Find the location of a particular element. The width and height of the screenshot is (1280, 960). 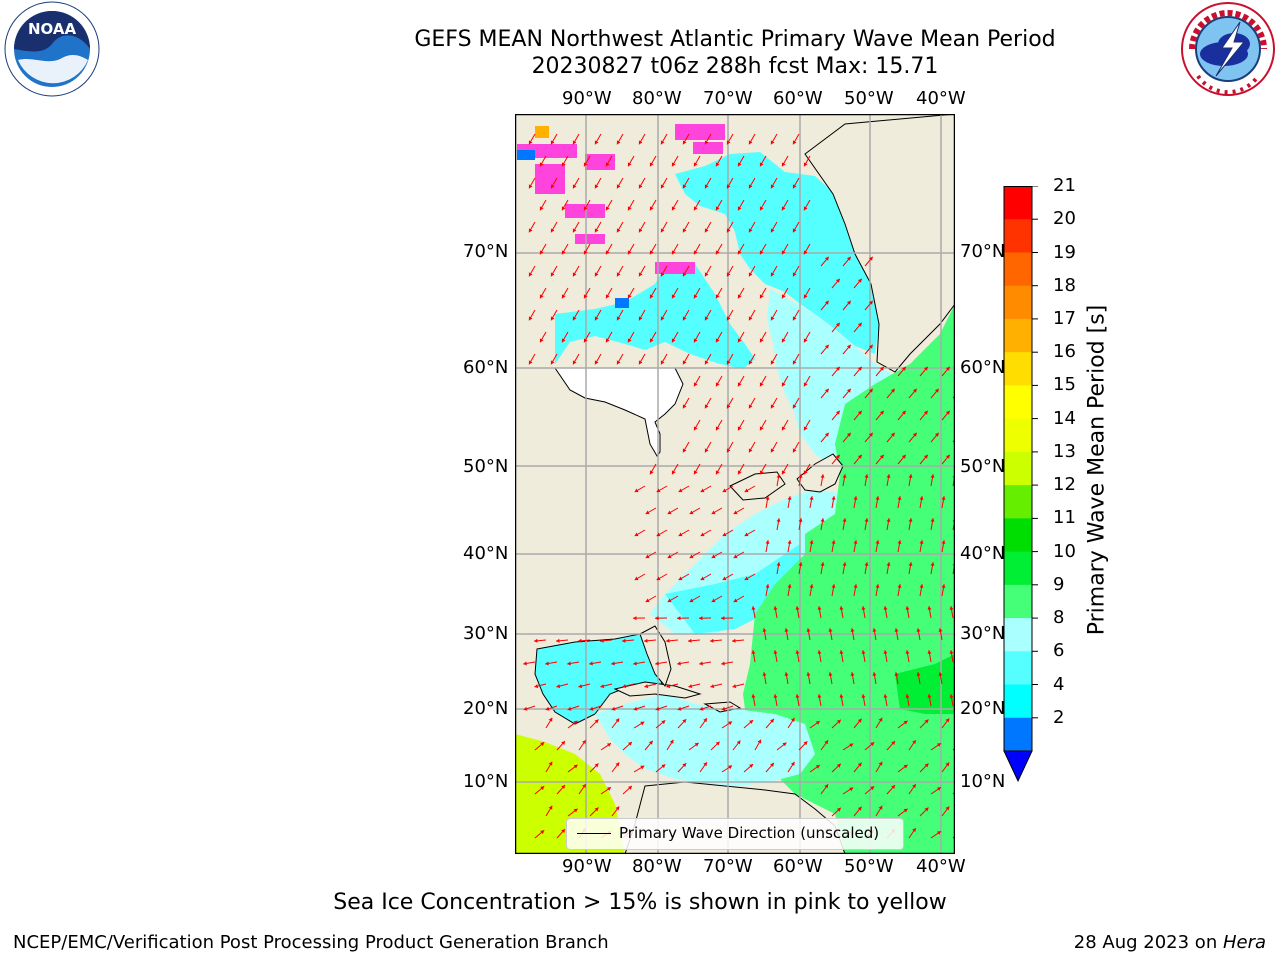

lat-label-right-60n: 60°N is located at coordinates (983, 367).